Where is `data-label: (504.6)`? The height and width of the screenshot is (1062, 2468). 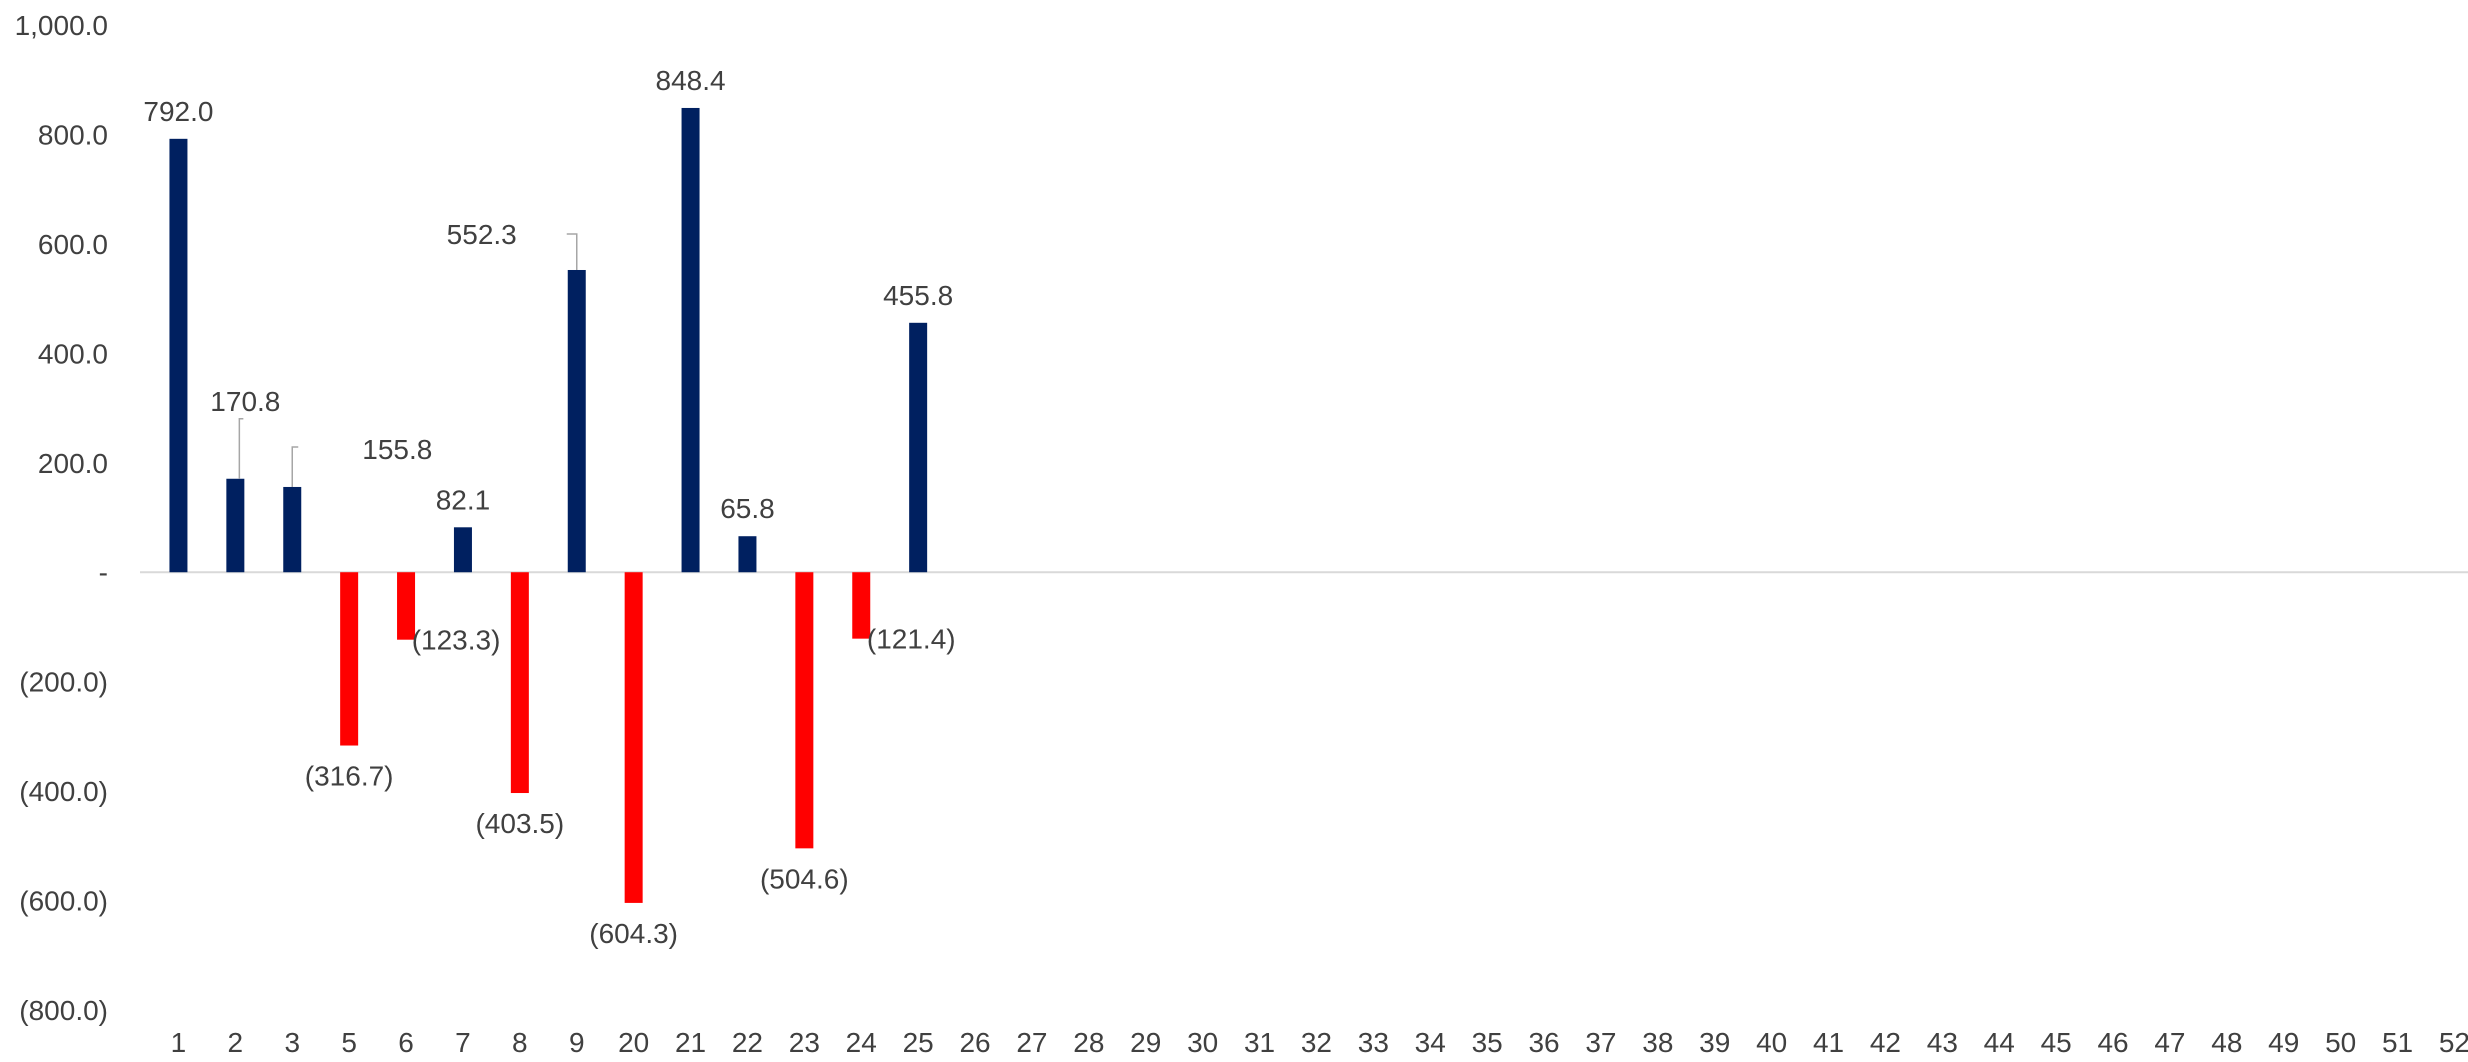
data-label: (504.6) is located at coordinates (804, 878).